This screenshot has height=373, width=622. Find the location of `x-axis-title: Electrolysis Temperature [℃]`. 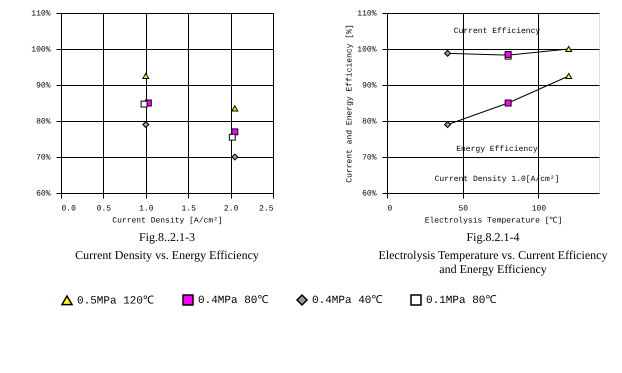

x-axis-title: Electrolysis Temperature [℃] is located at coordinates (493, 221).